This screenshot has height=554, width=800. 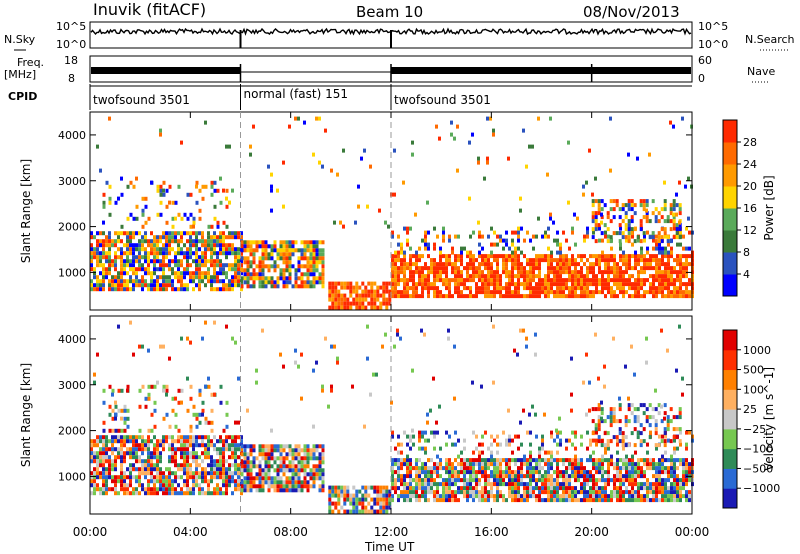 What do you see at coordinates (757, 350) in the screenshot?
I see `colorbar-tick-label: 1000` at bounding box center [757, 350].